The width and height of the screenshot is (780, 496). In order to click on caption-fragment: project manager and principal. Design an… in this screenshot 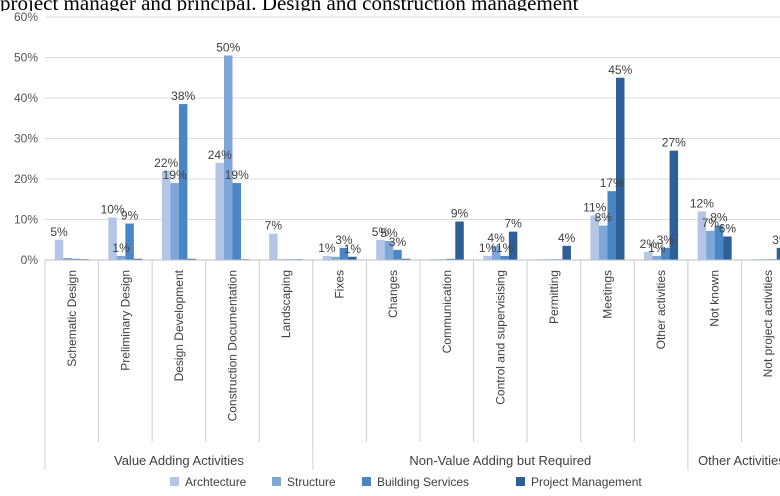, I will do `click(390, 5)`.